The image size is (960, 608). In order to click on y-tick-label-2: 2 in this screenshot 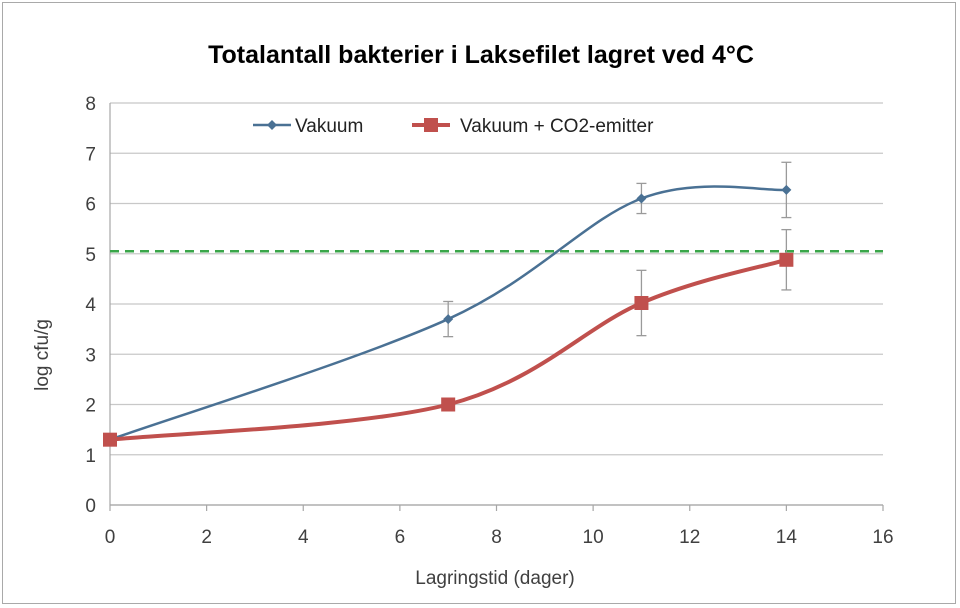, I will do `click(90, 406)`.